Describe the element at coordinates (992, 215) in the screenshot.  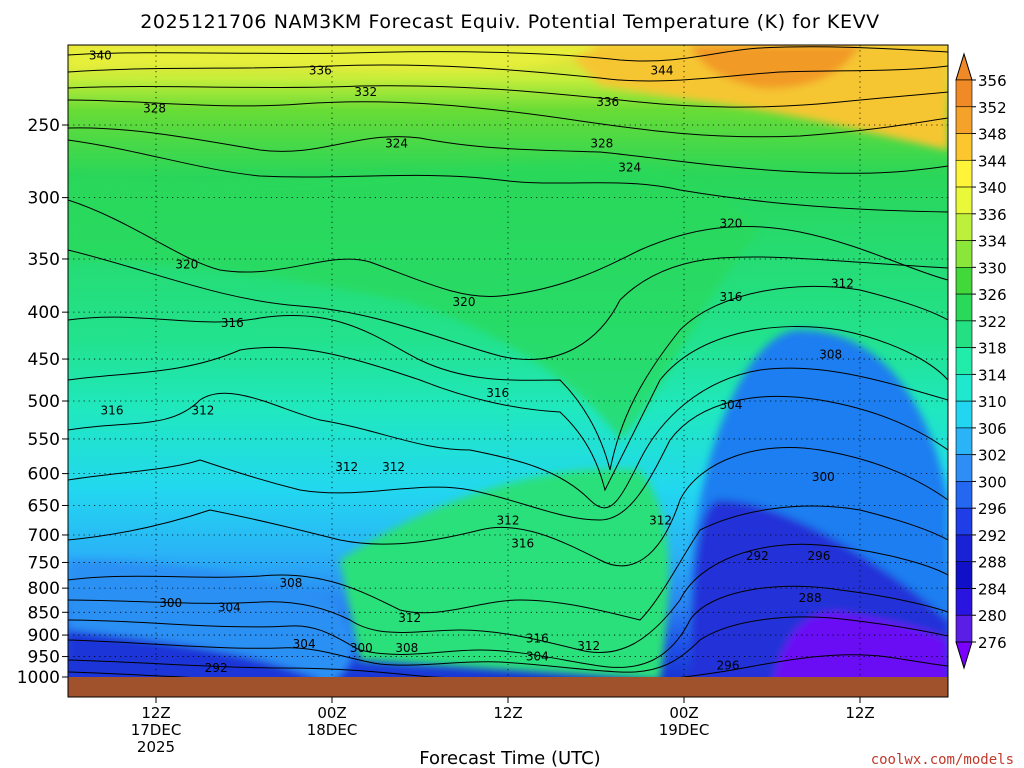
I see `colorbar-label: 336` at that location.